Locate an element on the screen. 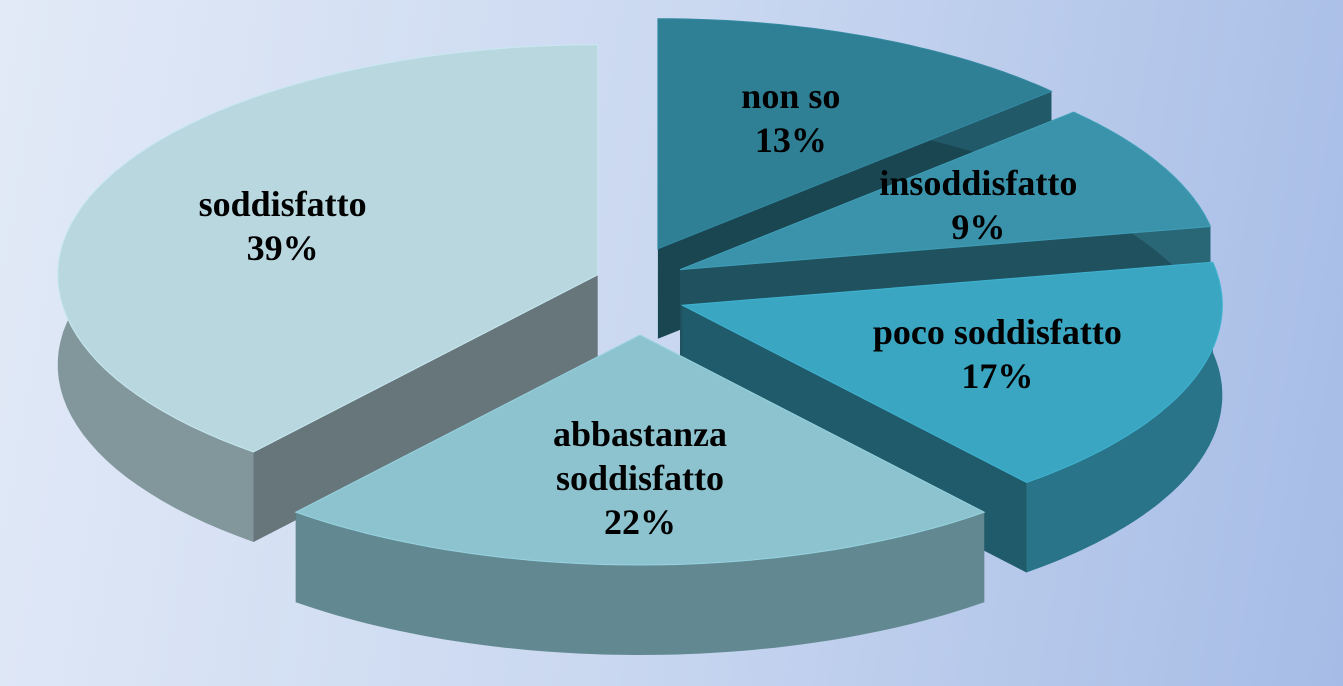 Image resolution: width=1343 pixels, height=686 pixels. slice-name: abbastanza soddisfatto is located at coordinates (640, 455).